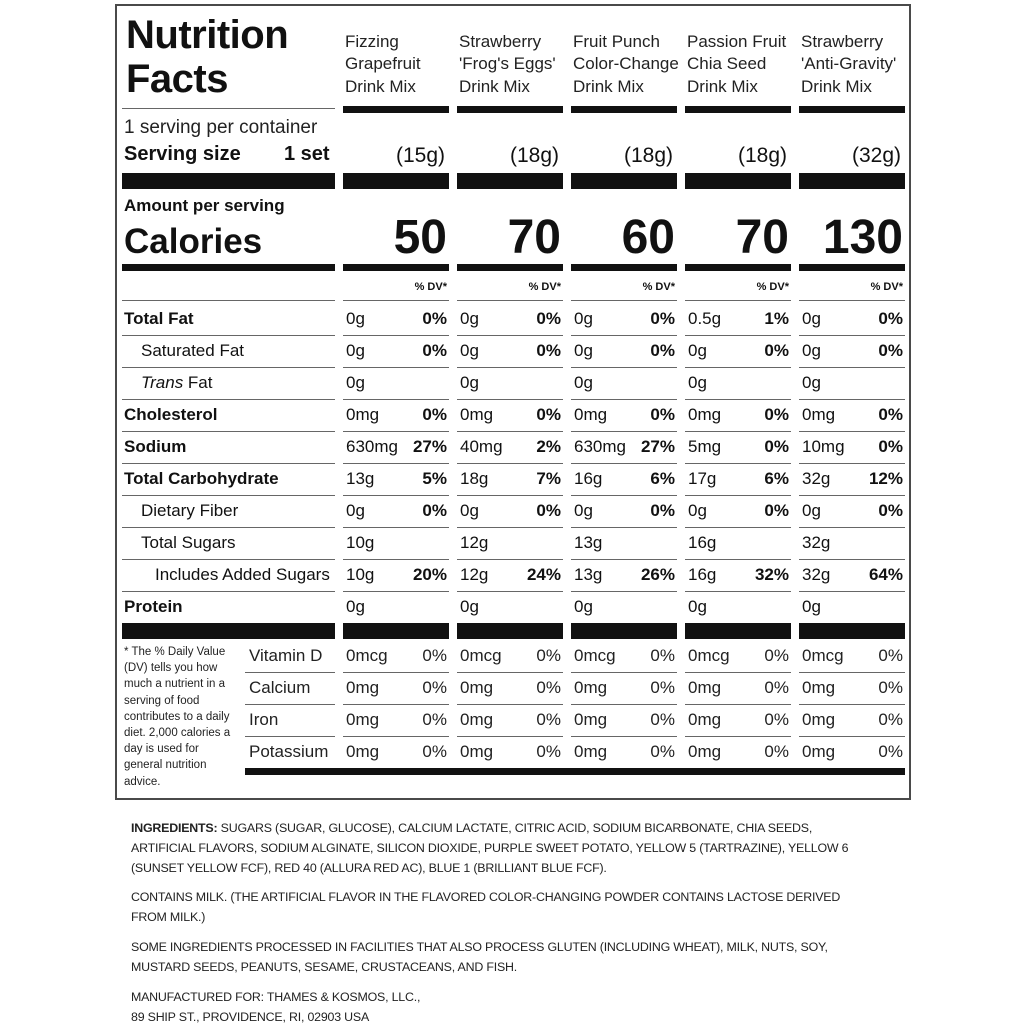 The image size is (1024, 1027). What do you see at coordinates (842, 41) in the screenshot?
I see `product-name-line1: Strawberry` at bounding box center [842, 41].